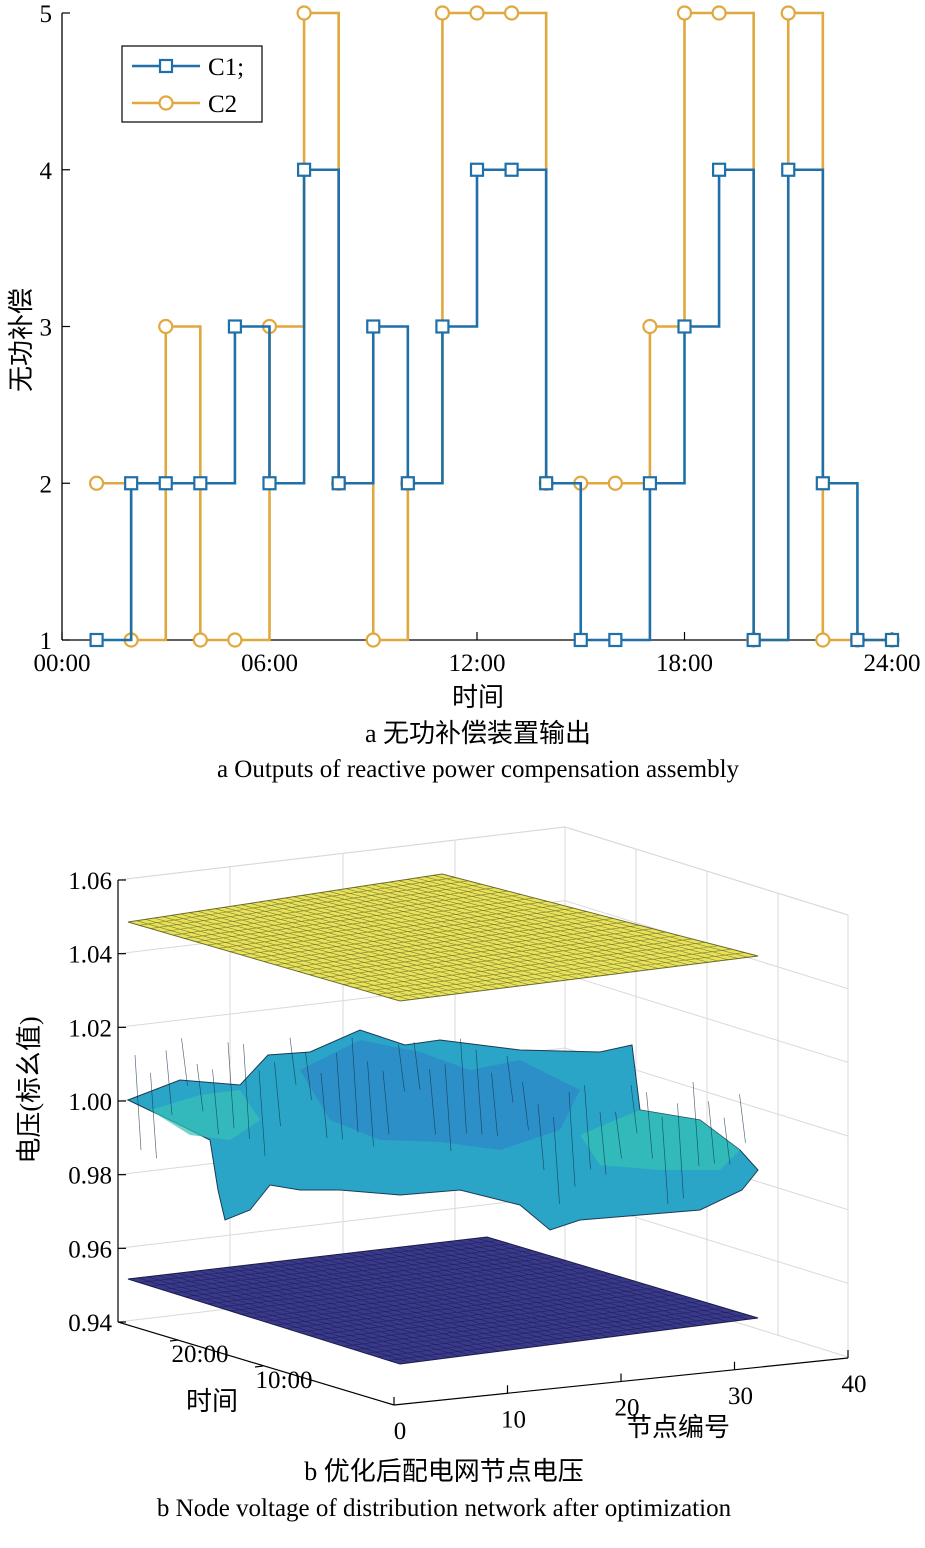  I want to click on chart-a-caption-cn: a 无功补偿装置输出, so click(478, 733).